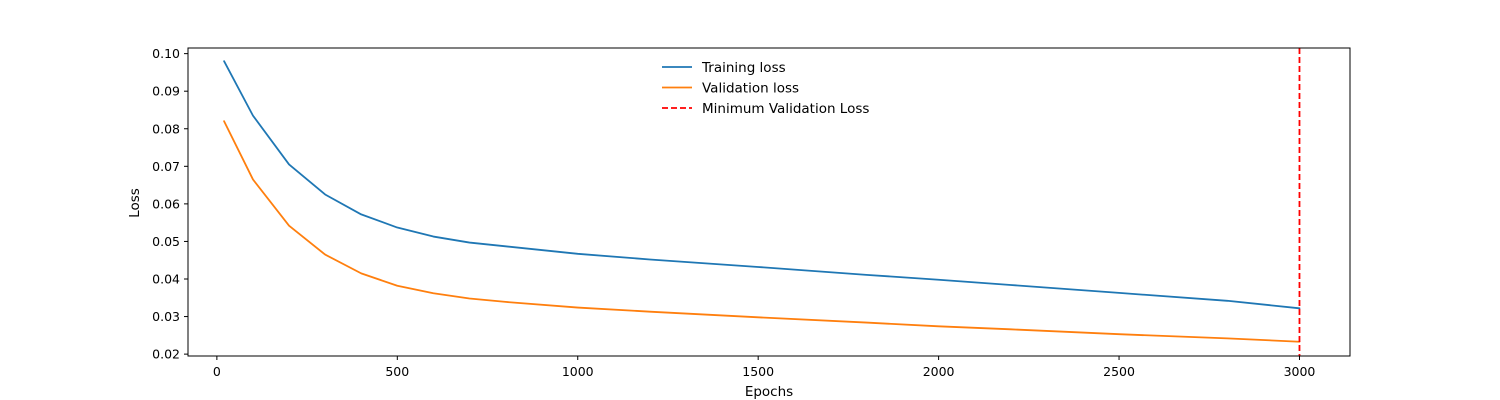 The image size is (1500, 400). I want to click on legend-label: Minimum Validation Loss, so click(785, 109).